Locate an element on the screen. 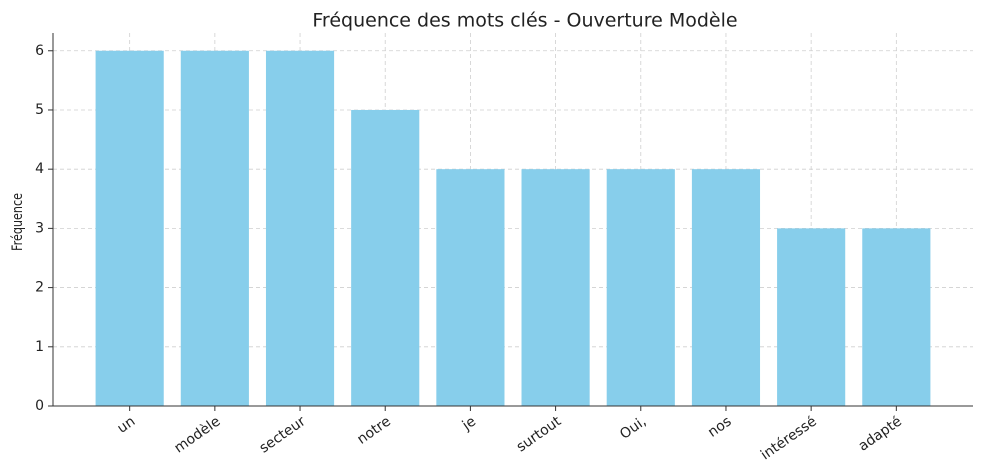 This screenshot has width=985, height=460. x-tick-label: adapté is located at coordinates (880, 433).